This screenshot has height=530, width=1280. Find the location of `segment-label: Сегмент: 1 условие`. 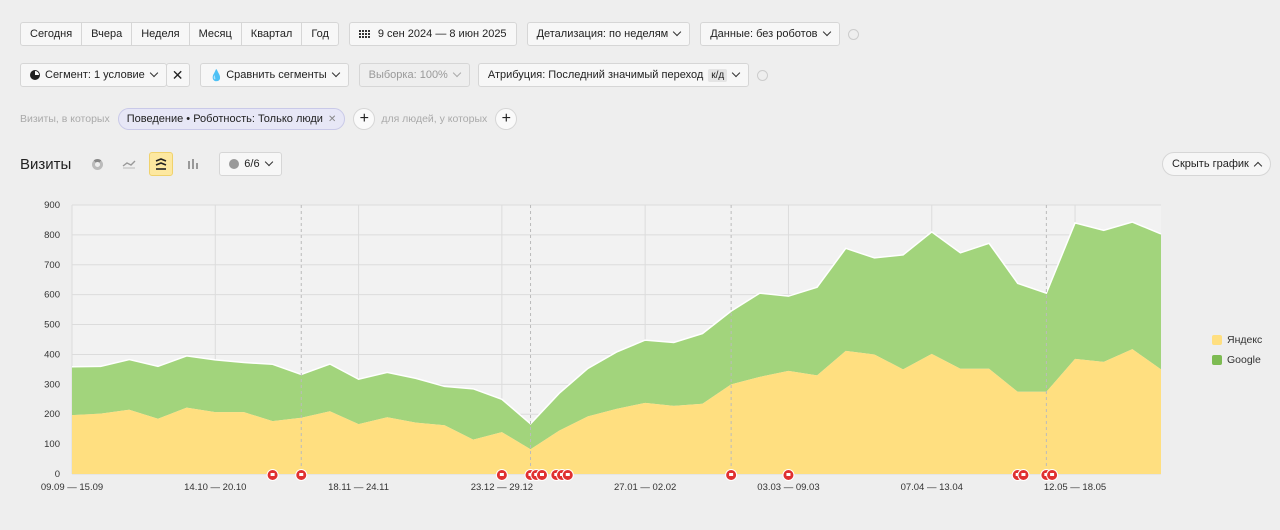

segment-label: Сегмент: 1 условие is located at coordinates (95, 75).